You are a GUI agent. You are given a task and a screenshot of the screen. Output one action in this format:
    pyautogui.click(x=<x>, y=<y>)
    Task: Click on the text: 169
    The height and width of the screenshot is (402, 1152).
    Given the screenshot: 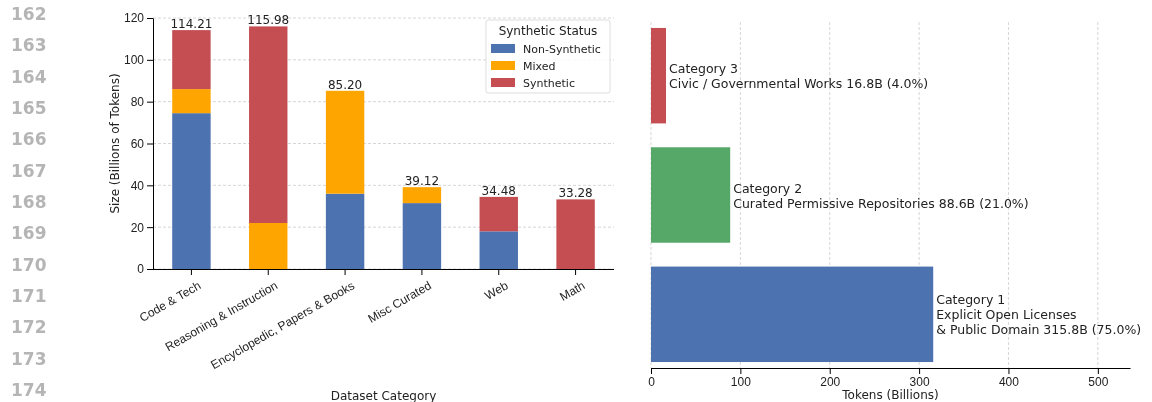 What is the action you would take?
    pyautogui.click(x=29, y=233)
    